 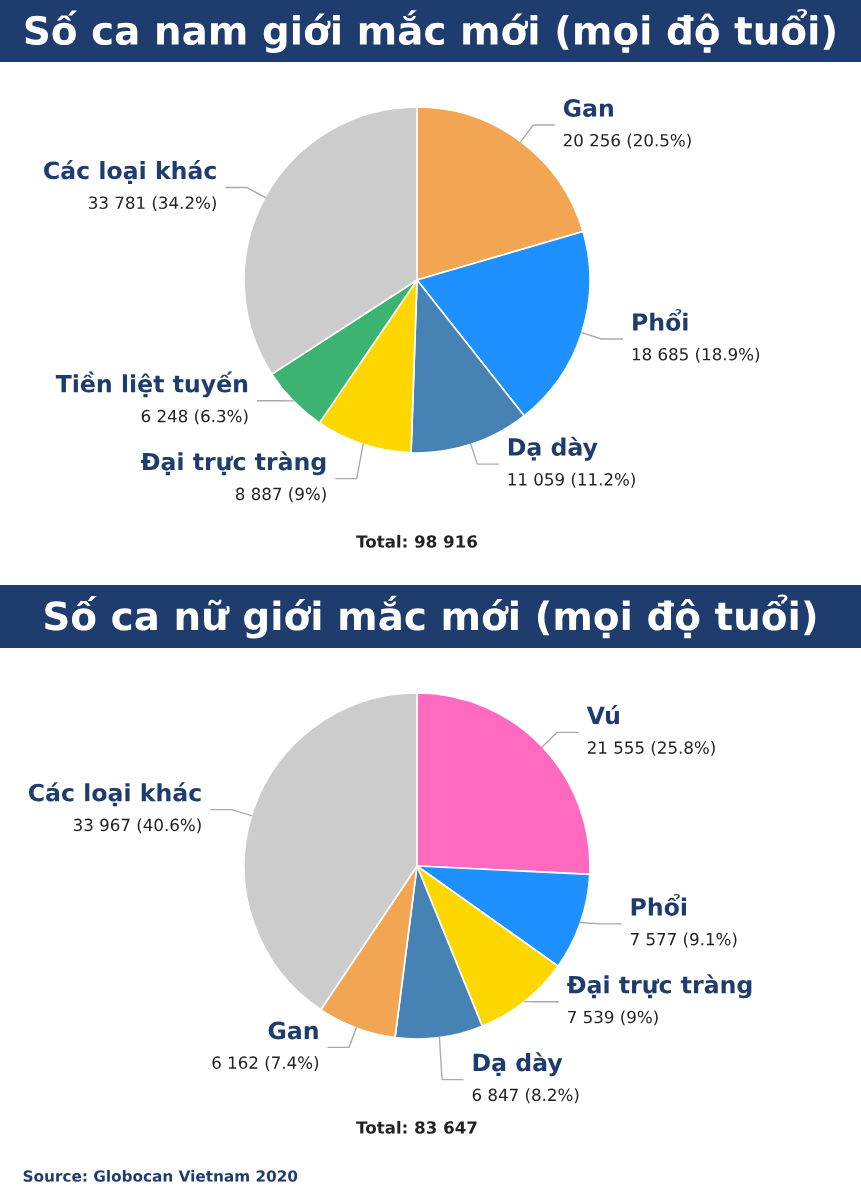 I want to click on text: Total: 83 647, so click(x=416, y=1127).